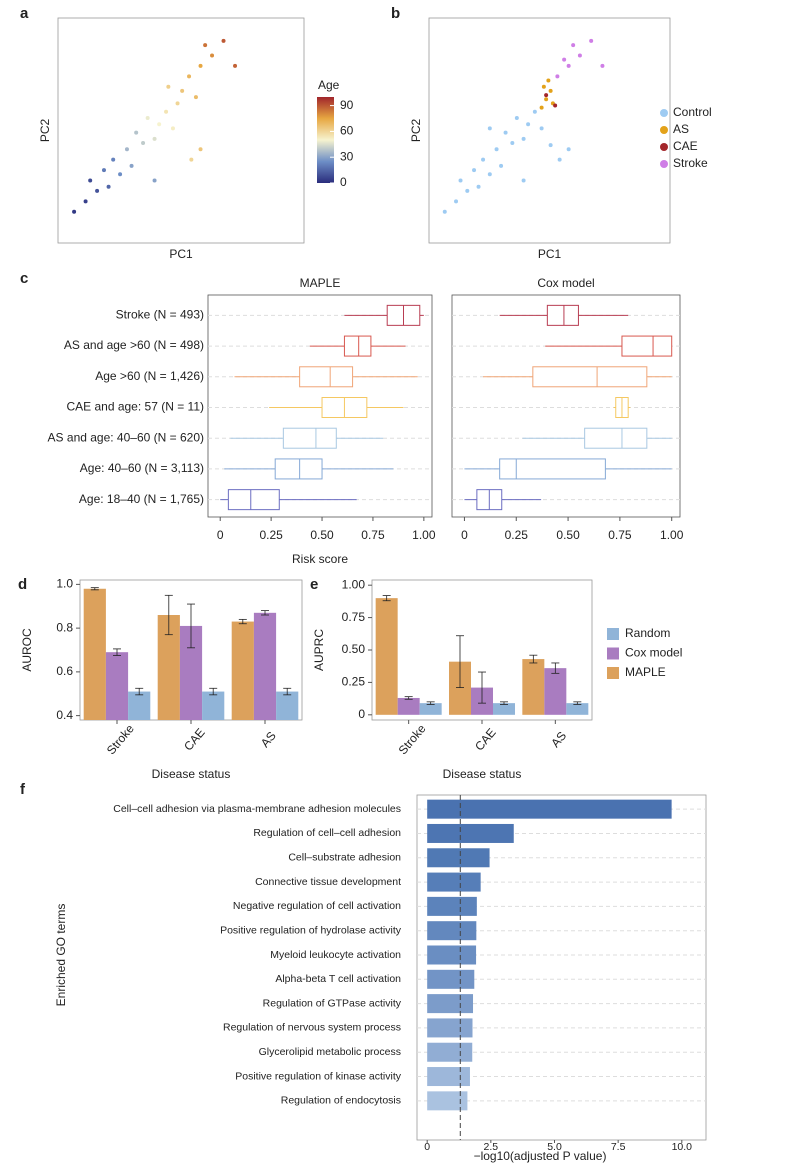 The height and width of the screenshot is (1166, 794). What do you see at coordinates (653, 653) in the screenshot?
I see `legend-label: Cox model` at bounding box center [653, 653].